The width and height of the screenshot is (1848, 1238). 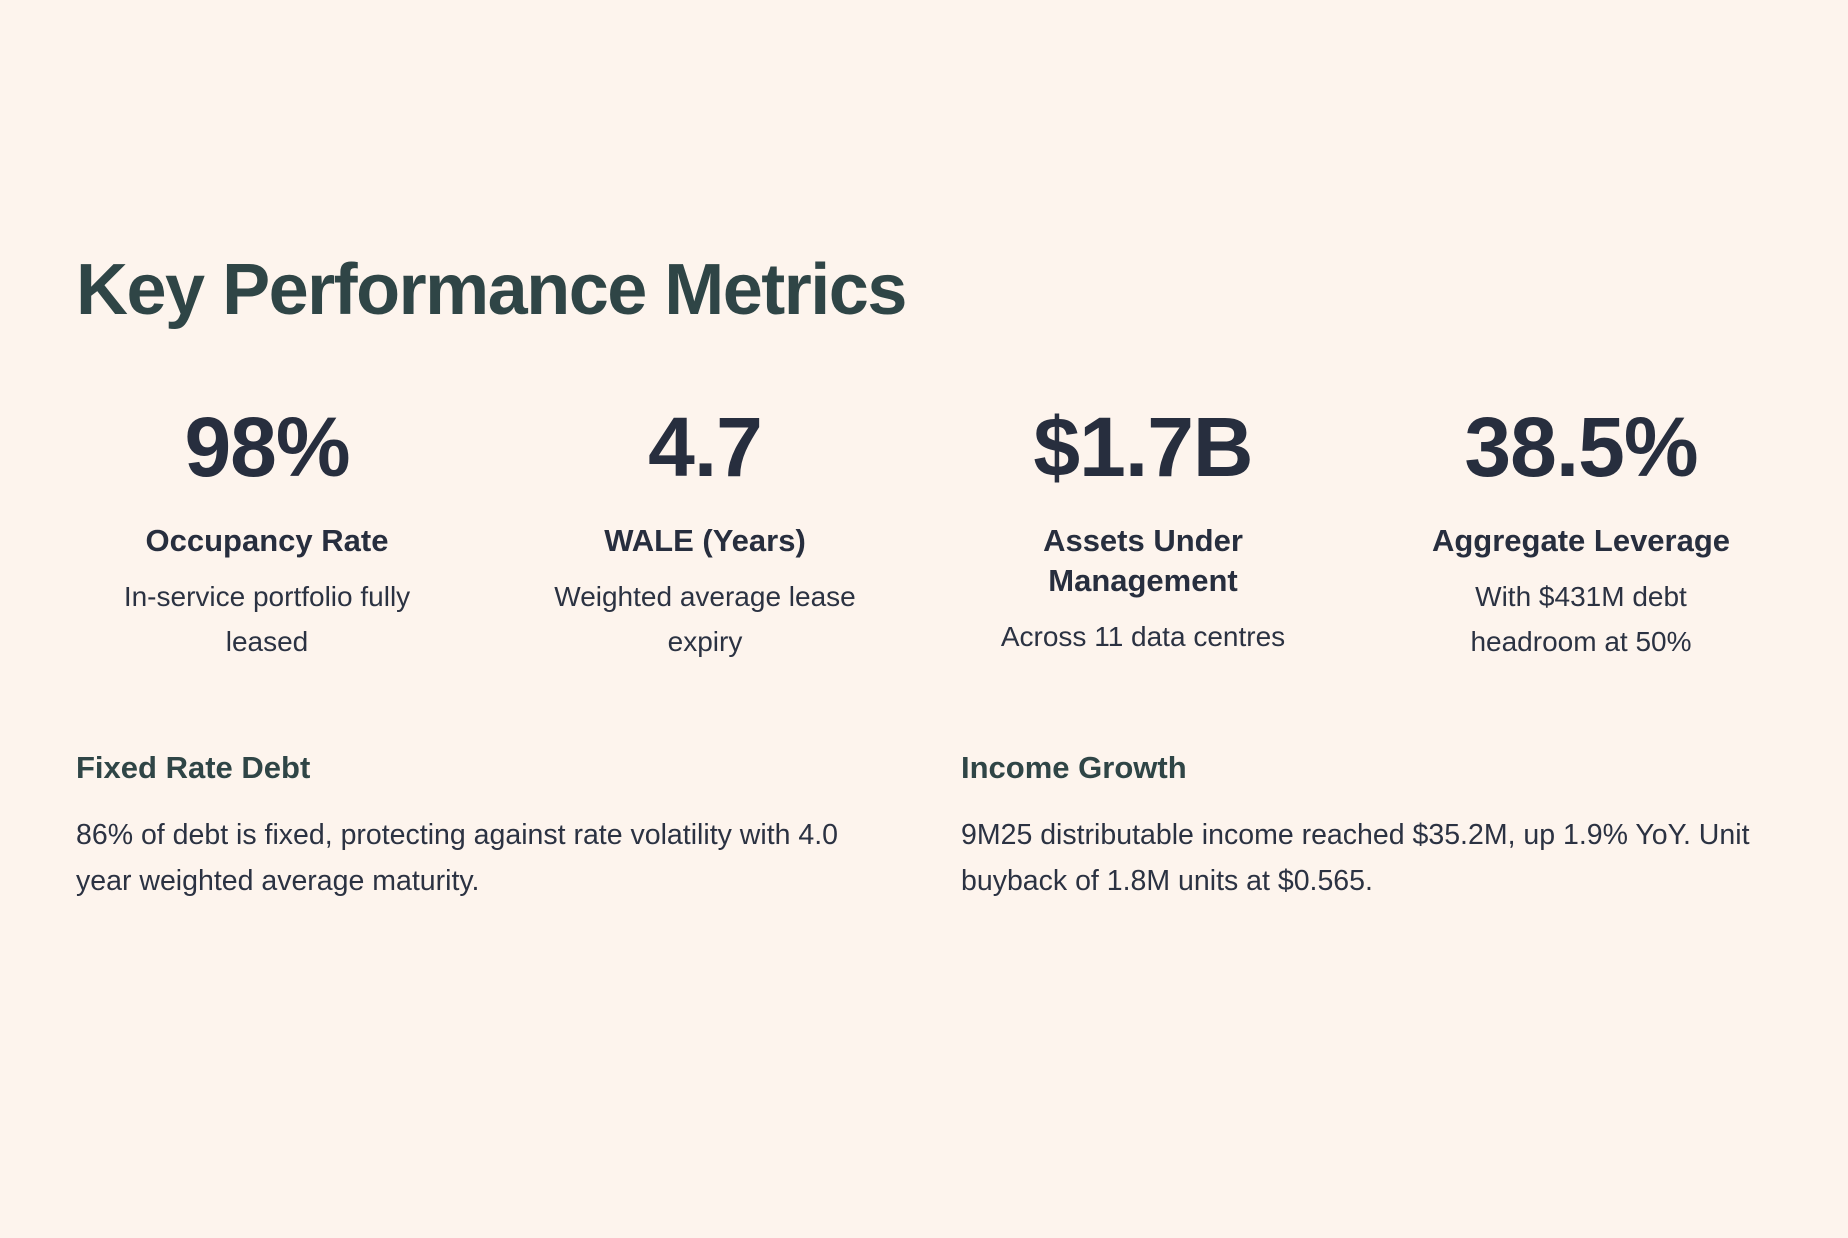 What do you see at coordinates (705, 541) in the screenshot?
I see `metric-label: WALE (Years)` at bounding box center [705, 541].